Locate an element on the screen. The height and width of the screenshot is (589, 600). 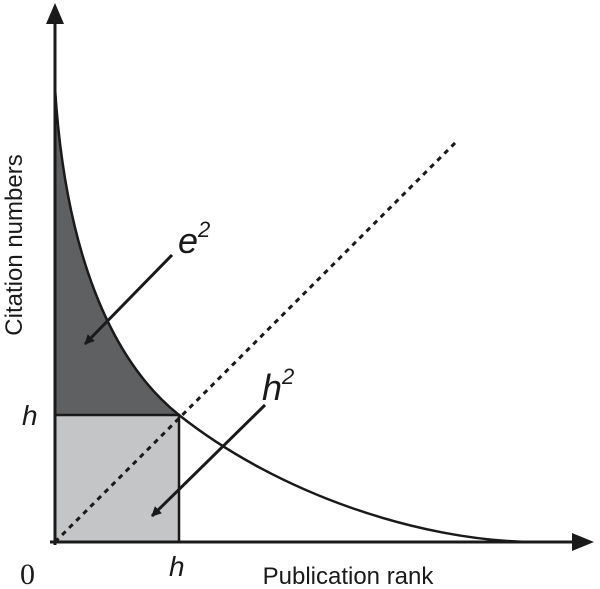
h-tick-label-x: h is located at coordinates (177, 566).